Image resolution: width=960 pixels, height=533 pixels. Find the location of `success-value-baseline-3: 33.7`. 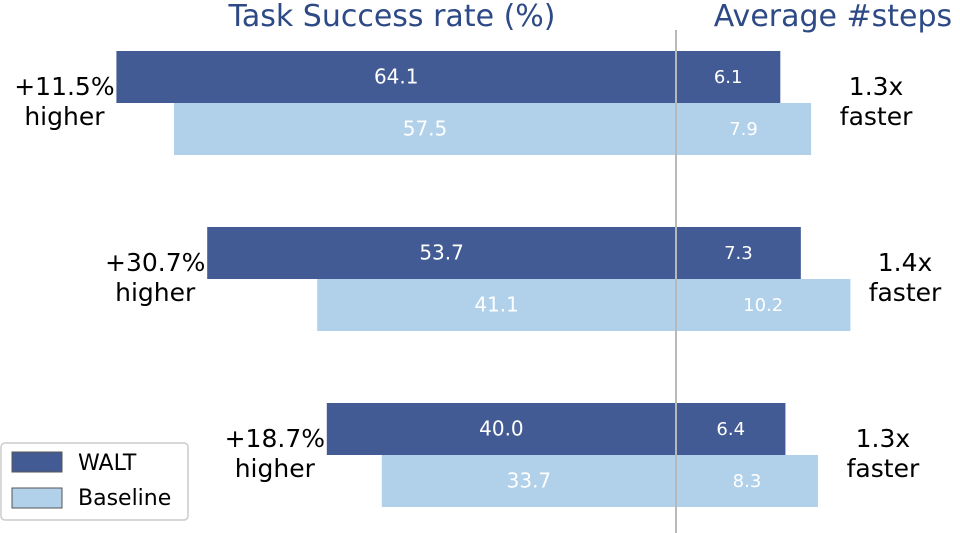

success-value-baseline-3: 33.7 is located at coordinates (529, 481).